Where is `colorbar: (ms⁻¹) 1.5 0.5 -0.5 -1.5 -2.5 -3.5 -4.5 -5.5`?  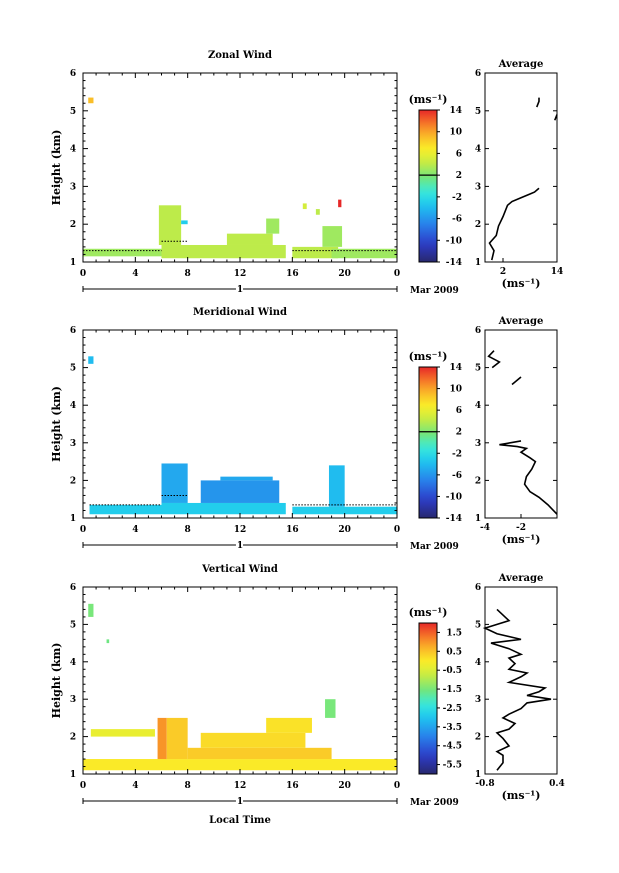
colorbar: (ms⁻¹) 1.5 0.5 -0.5 -1.5 -2.5 -3.5 -4.5 -5.5 is located at coordinates (435, 690).